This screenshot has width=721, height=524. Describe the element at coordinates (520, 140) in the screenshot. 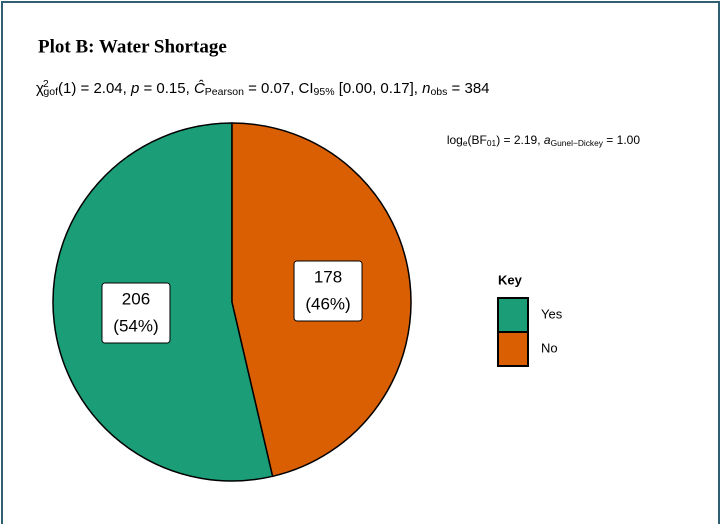

I see `text-part: ) = 2.19,` at that location.